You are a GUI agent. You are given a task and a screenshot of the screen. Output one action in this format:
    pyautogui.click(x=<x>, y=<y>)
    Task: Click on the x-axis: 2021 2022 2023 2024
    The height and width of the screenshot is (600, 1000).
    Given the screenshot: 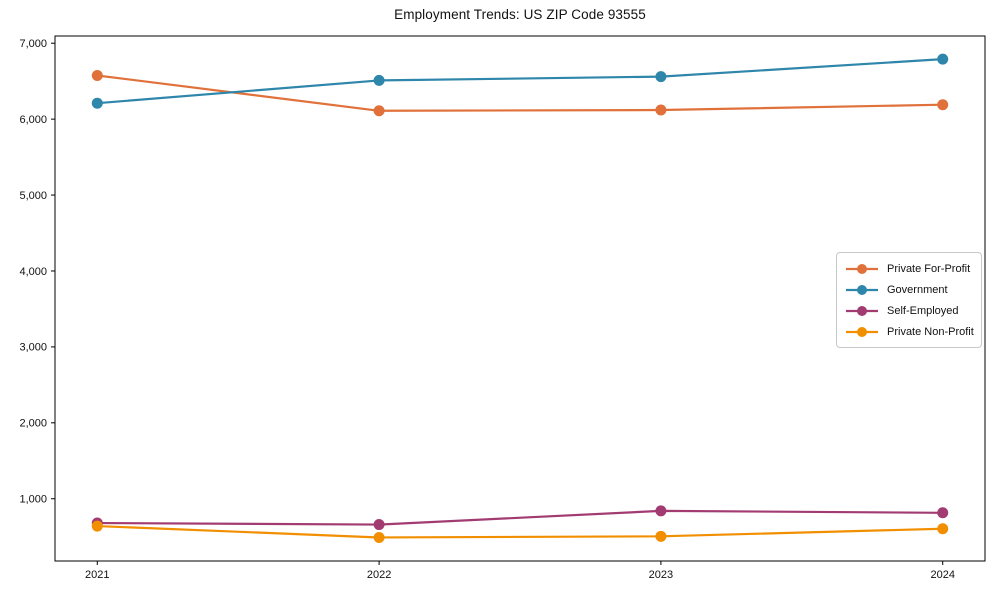 What is the action you would take?
    pyautogui.click(x=520, y=571)
    